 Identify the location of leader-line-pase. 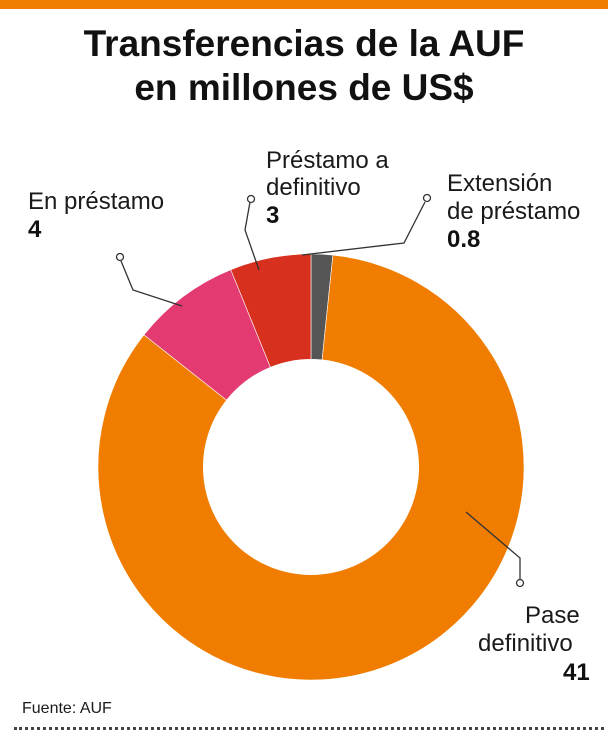
(493, 545).